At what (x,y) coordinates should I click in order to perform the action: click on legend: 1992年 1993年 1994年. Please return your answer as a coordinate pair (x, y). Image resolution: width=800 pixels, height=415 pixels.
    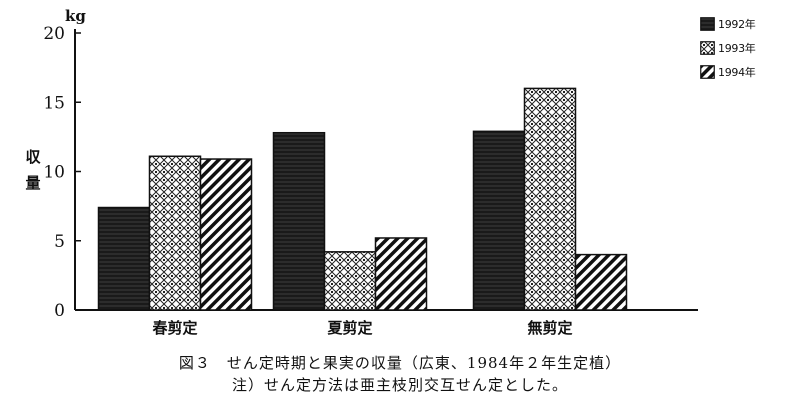
    Looking at the image, I should click on (728, 48).